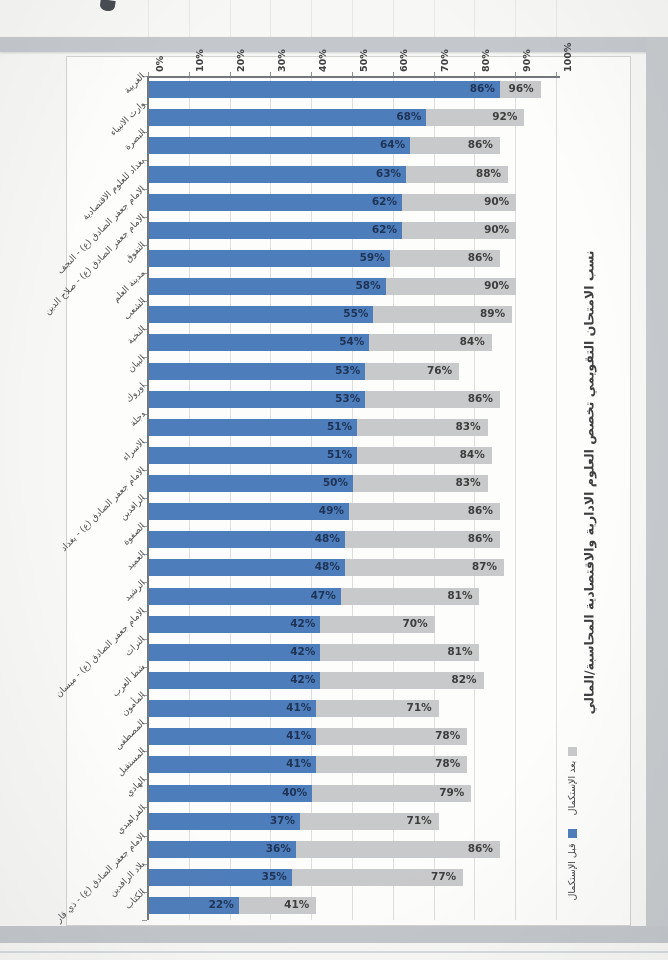 The height and width of the screenshot is (960, 668). What do you see at coordinates (448, 736) in the screenshot?
I see `bar-after-value-label: 78%` at bounding box center [448, 736].